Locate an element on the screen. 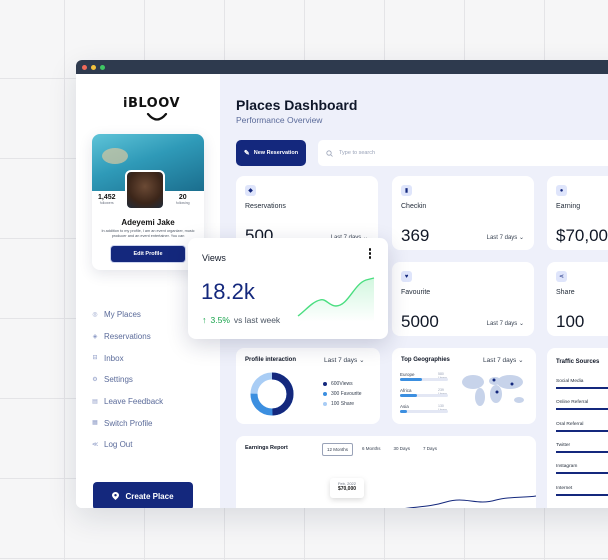 The height and width of the screenshot is (560, 608). create-place-button: Create Place is located at coordinates (143, 495).